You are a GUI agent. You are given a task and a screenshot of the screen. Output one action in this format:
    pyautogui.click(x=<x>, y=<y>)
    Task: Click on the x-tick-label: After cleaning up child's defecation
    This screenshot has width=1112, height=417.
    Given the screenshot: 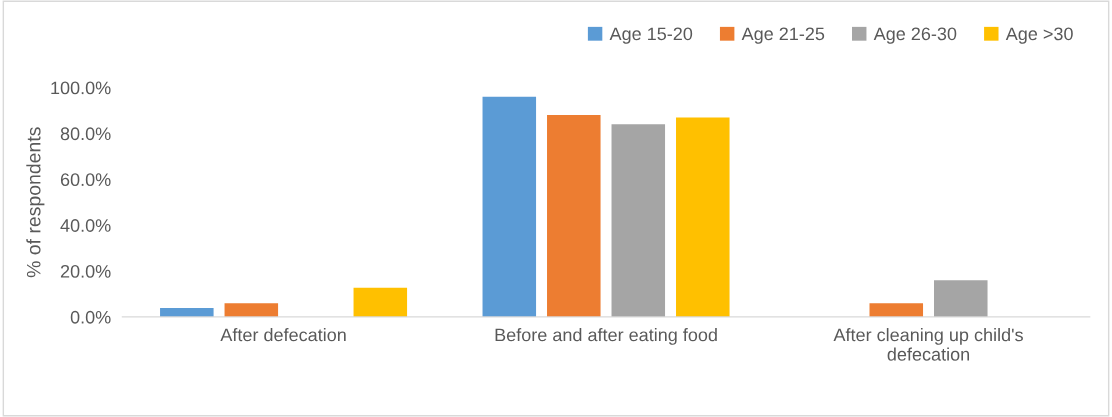 What is the action you would take?
    pyautogui.click(x=928, y=344)
    